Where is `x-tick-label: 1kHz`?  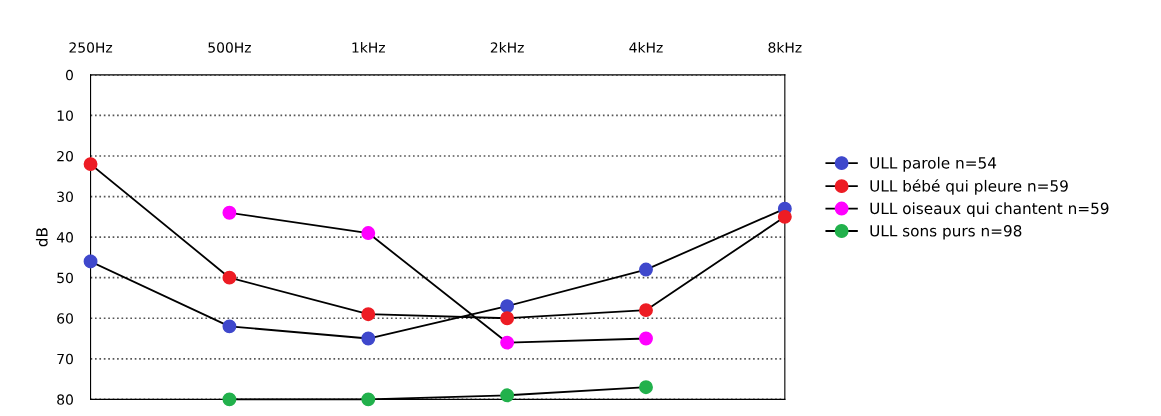 x-tick-label: 1kHz is located at coordinates (368, 47).